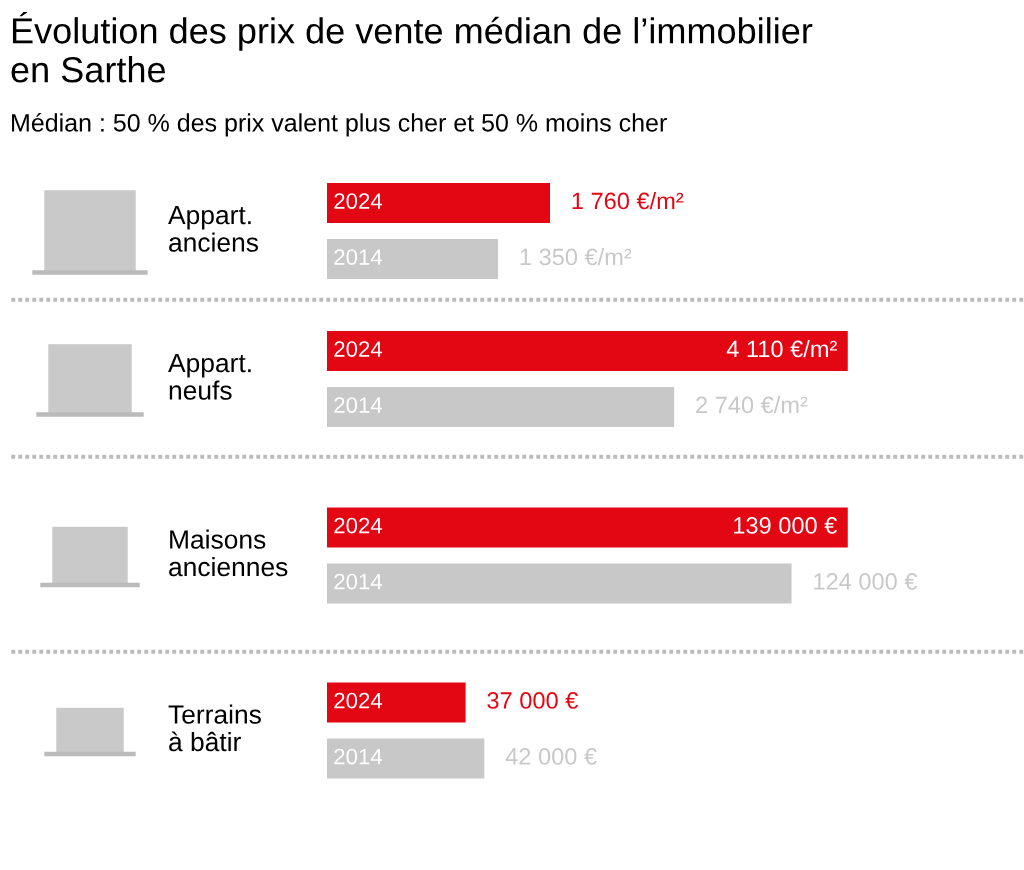 This screenshot has width=1024, height=870. Describe the element at coordinates (786, 525) in the screenshot. I see `data-label: 139 000 €` at that location.